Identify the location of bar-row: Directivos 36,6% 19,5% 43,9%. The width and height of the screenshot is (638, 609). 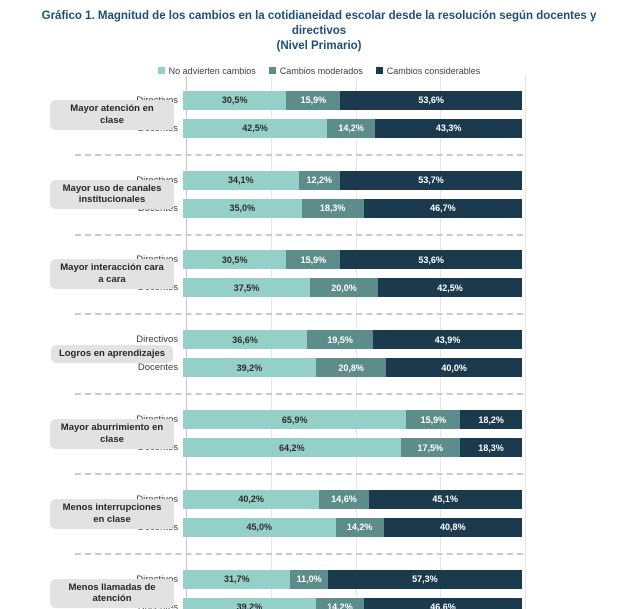
(319, 340).